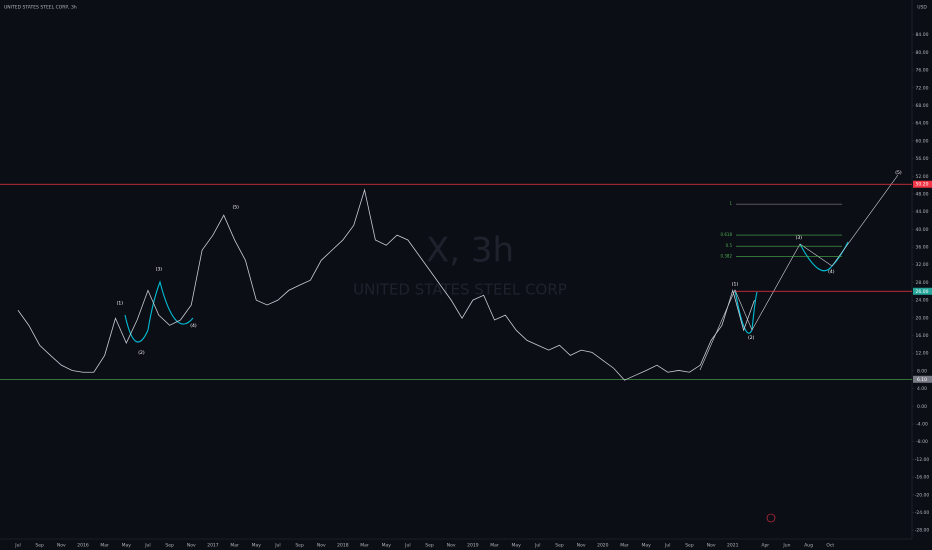 The height and width of the screenshot is (550, 932). I want to click on x-tick-label: Aug, so click(808, 546).